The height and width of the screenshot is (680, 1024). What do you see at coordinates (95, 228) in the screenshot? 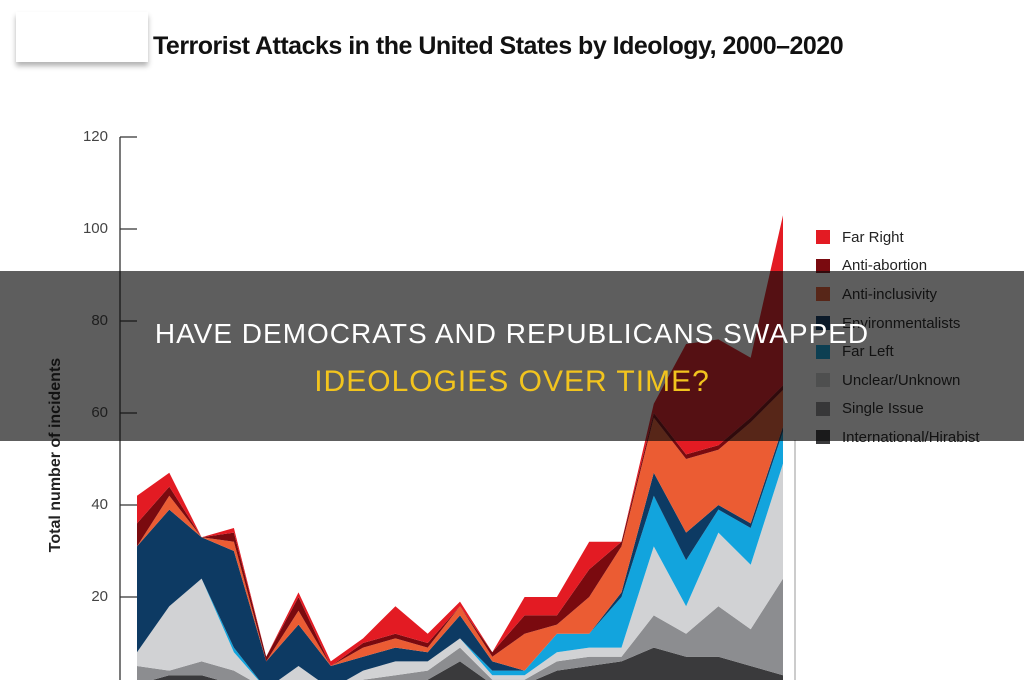
I see `y-tick-label: 100` at bounding box center [95, 228].